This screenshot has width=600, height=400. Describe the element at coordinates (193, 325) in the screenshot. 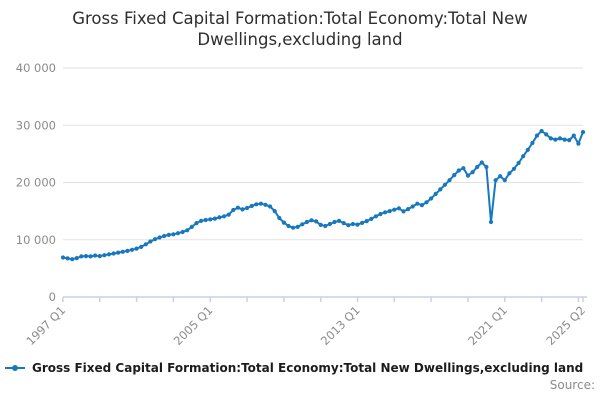

I see `svg-text: 2005 Q1` at that location.